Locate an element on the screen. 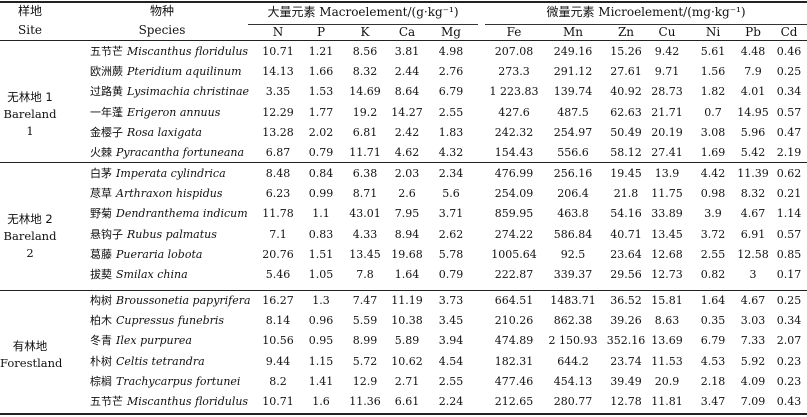 The height and width of the screenshot is (417, 807). value-cell-mn: 291.12 is located at coordinates (573, 72).